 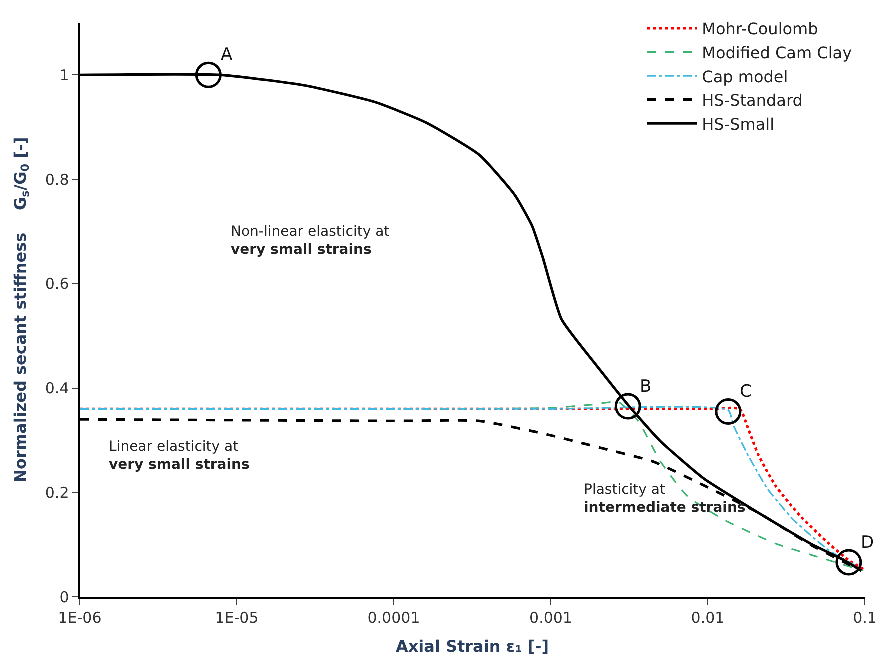 What do you see at coordinates (867, 543) in the screenshot?
I see `annotation: D` at bounding box center [867, 543].